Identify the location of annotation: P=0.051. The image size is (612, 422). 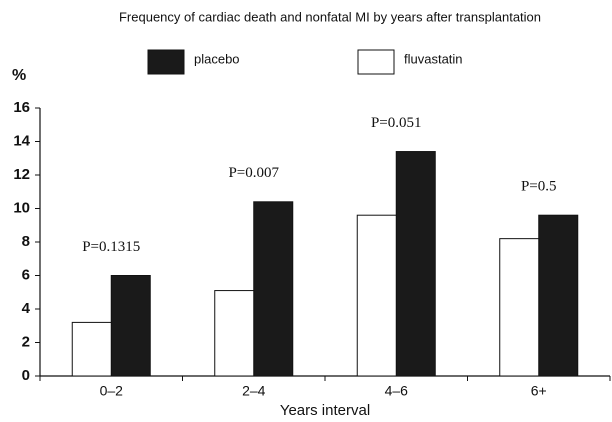
(396, 123).